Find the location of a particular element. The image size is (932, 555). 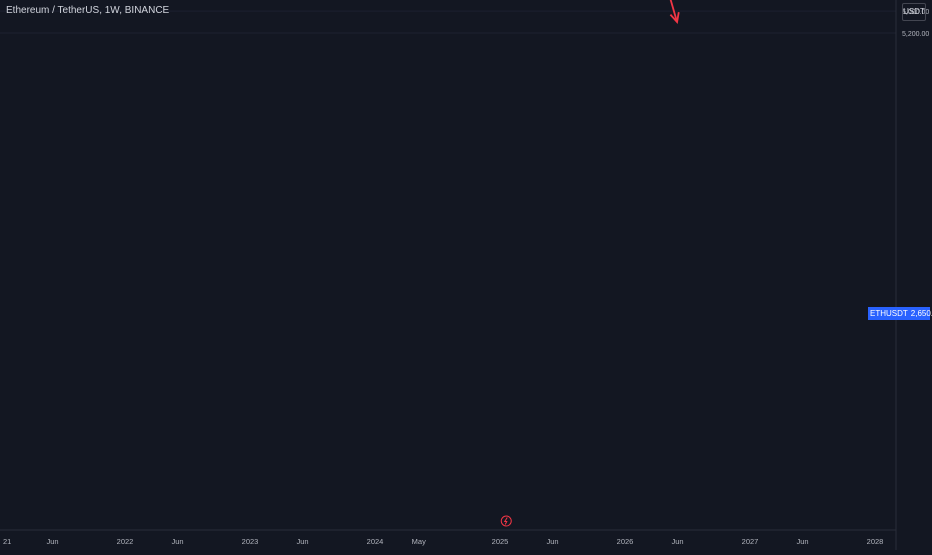

currency-selector: USDT is located at coordinates (914, 12).